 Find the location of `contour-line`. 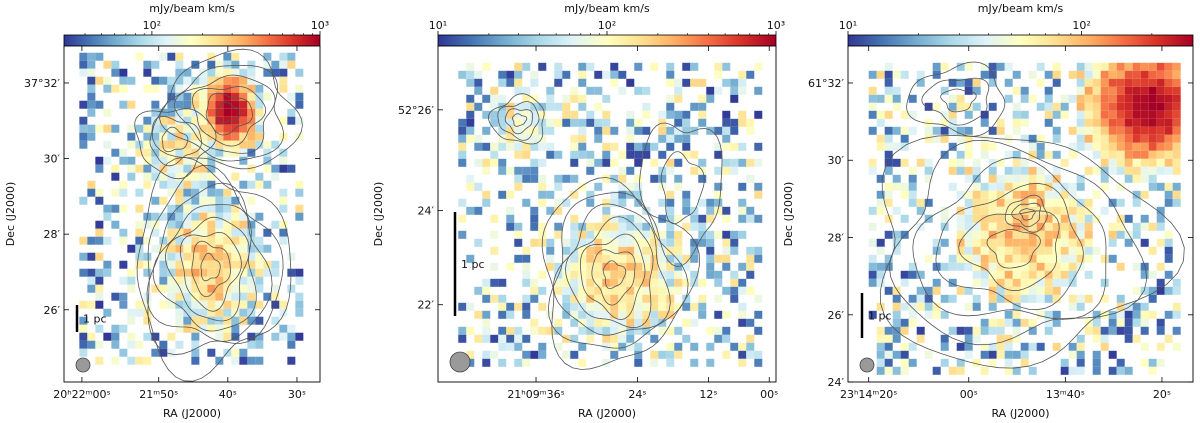

contour-line is located at coordinates (1009, 246).